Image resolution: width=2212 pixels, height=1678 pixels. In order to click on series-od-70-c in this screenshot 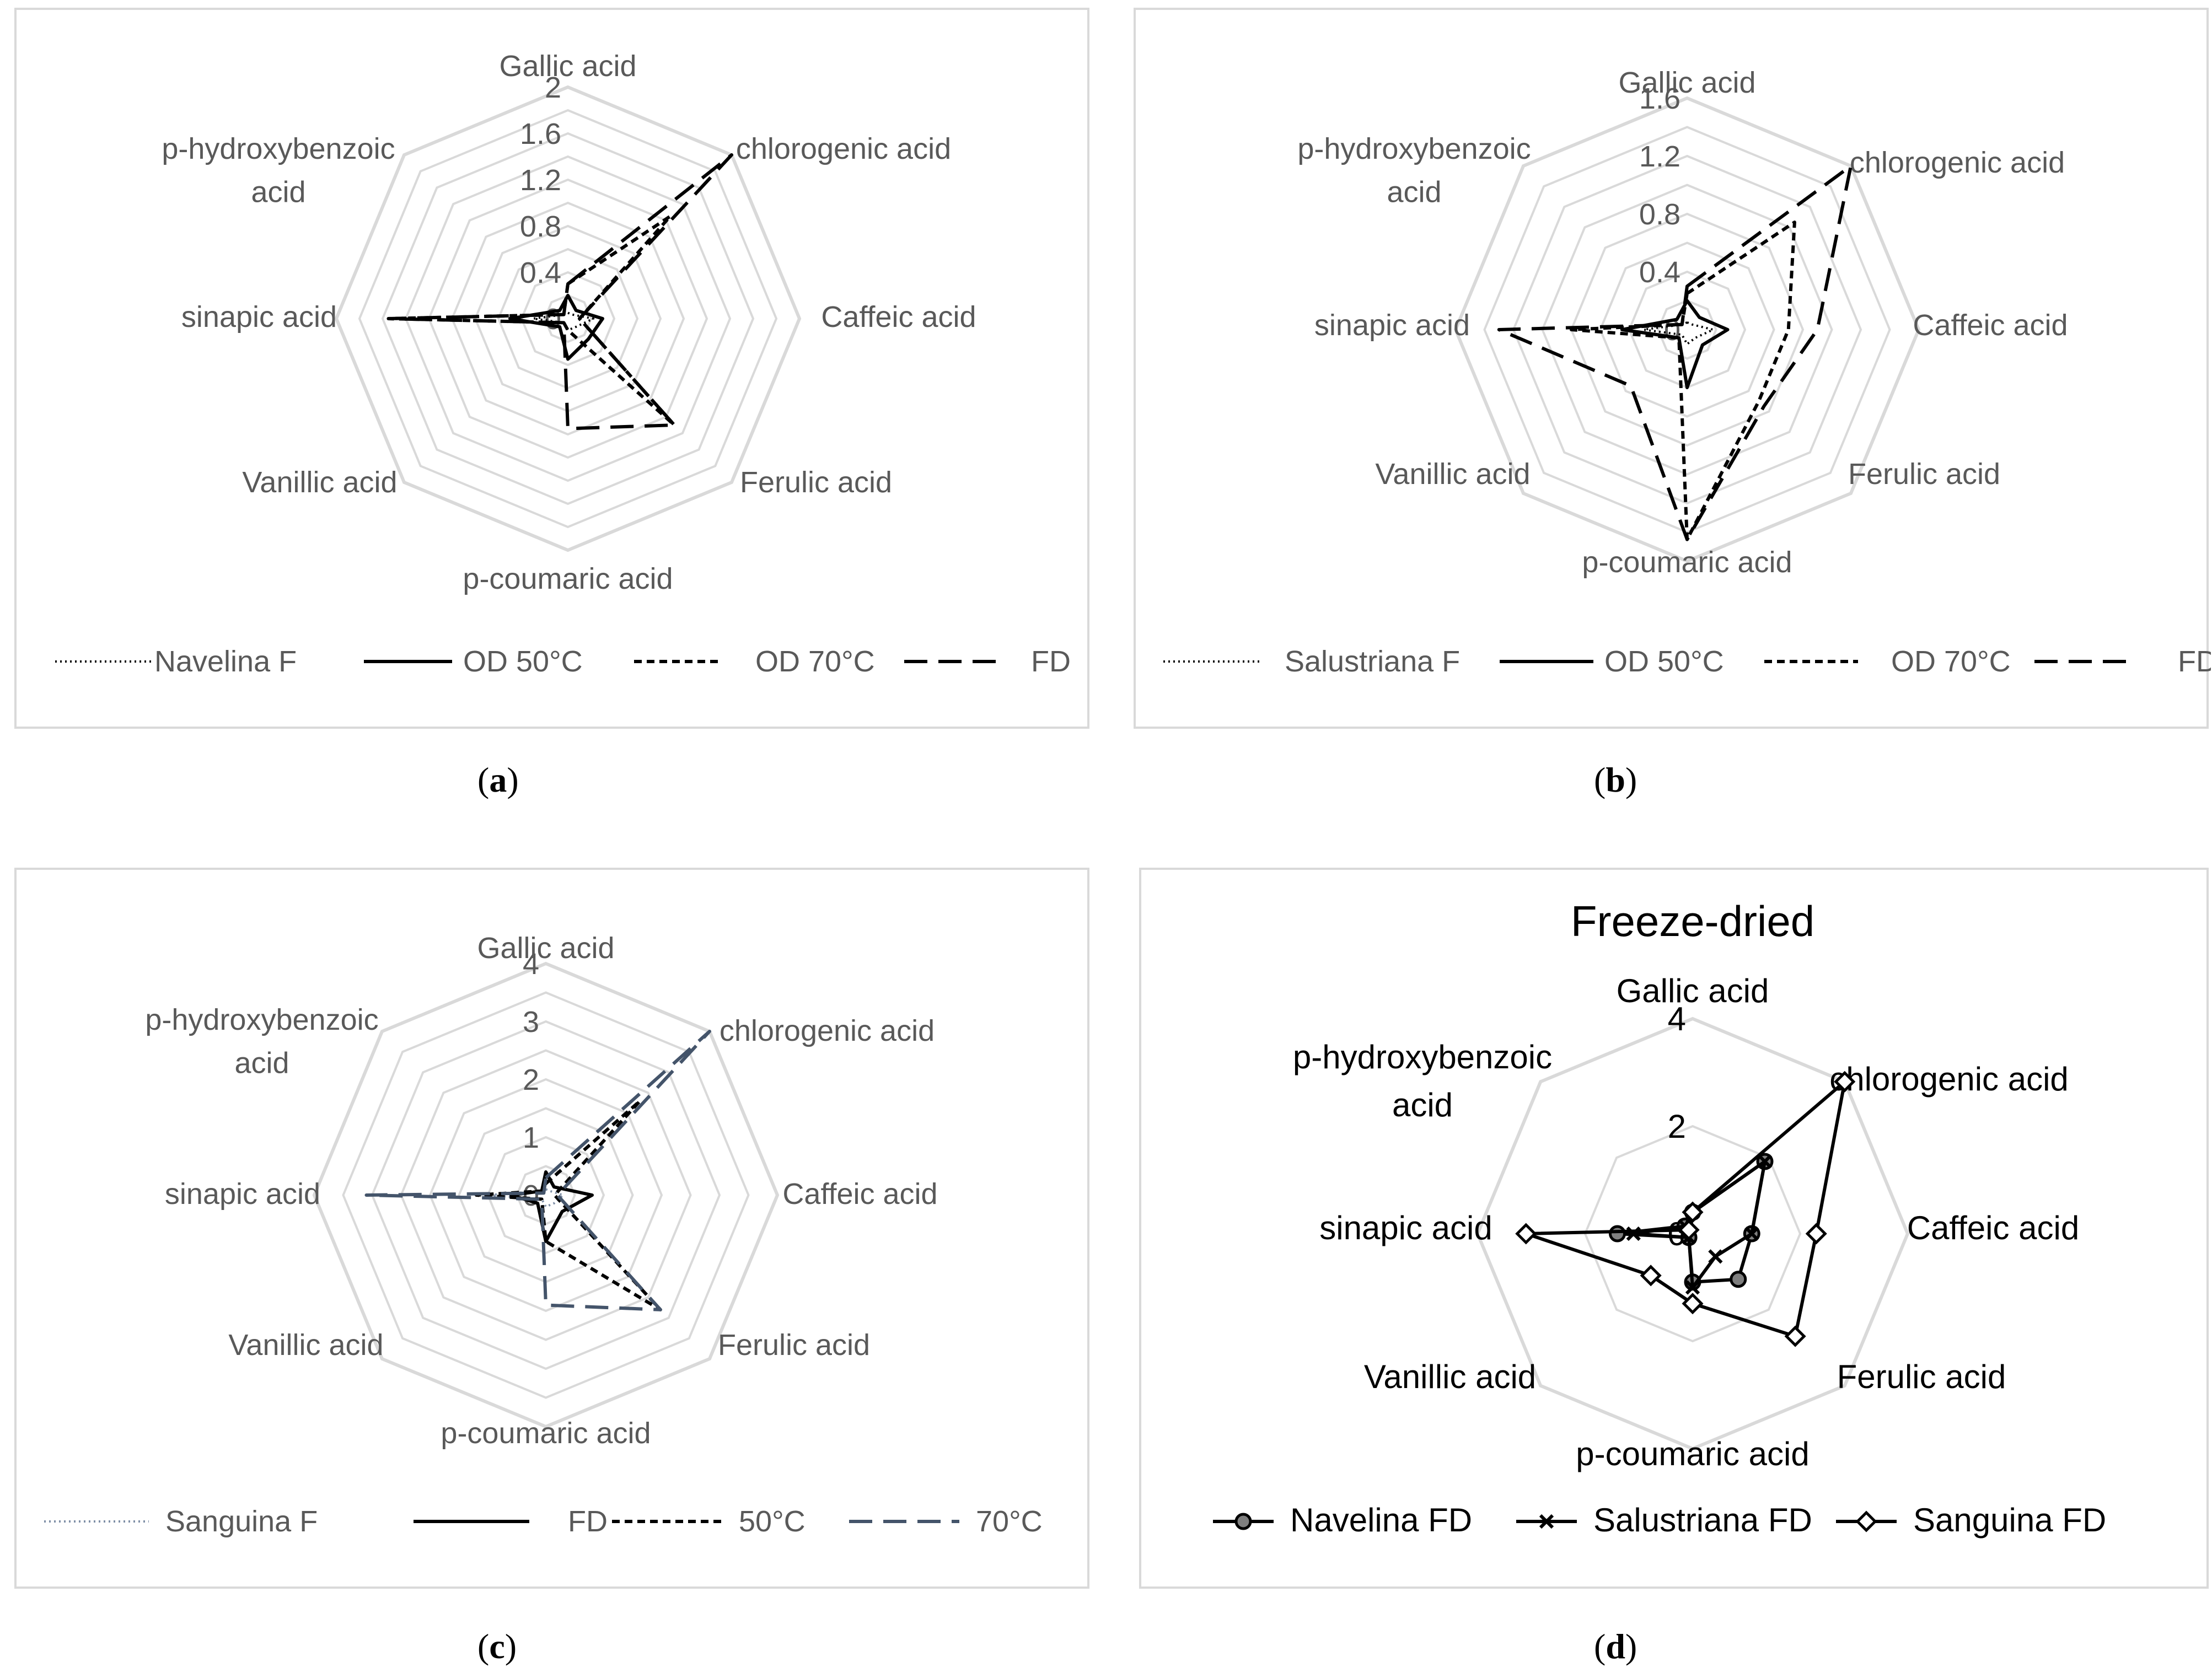, I will do `click(1683, 381)`.